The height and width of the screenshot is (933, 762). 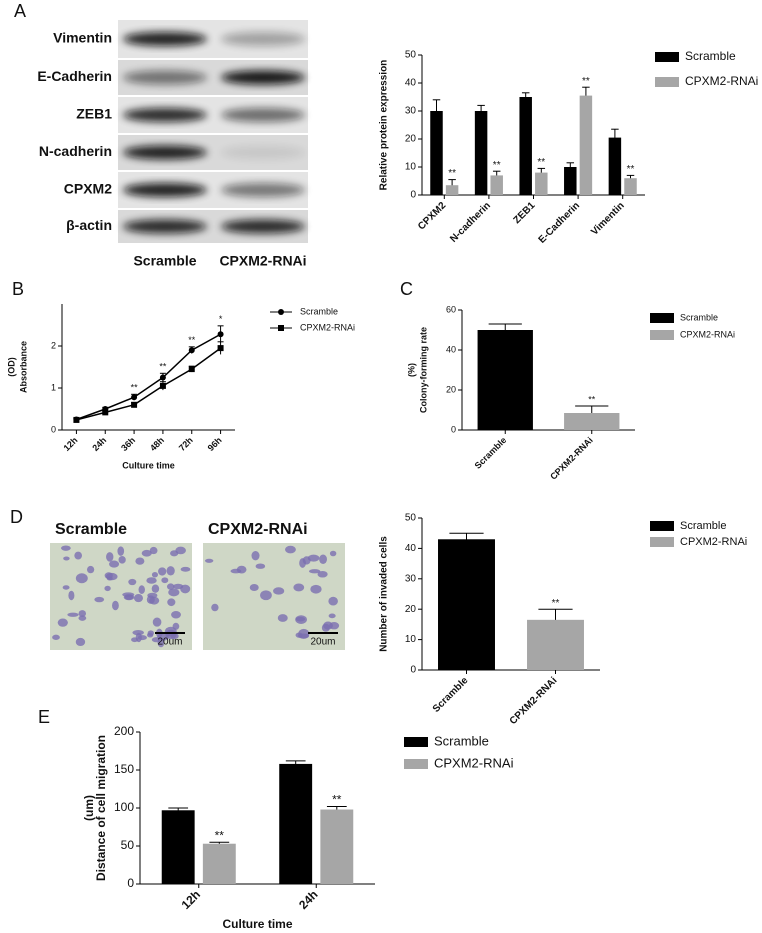 I want to click on x-tick-label: Vimentin, so click(x=608, y=219).